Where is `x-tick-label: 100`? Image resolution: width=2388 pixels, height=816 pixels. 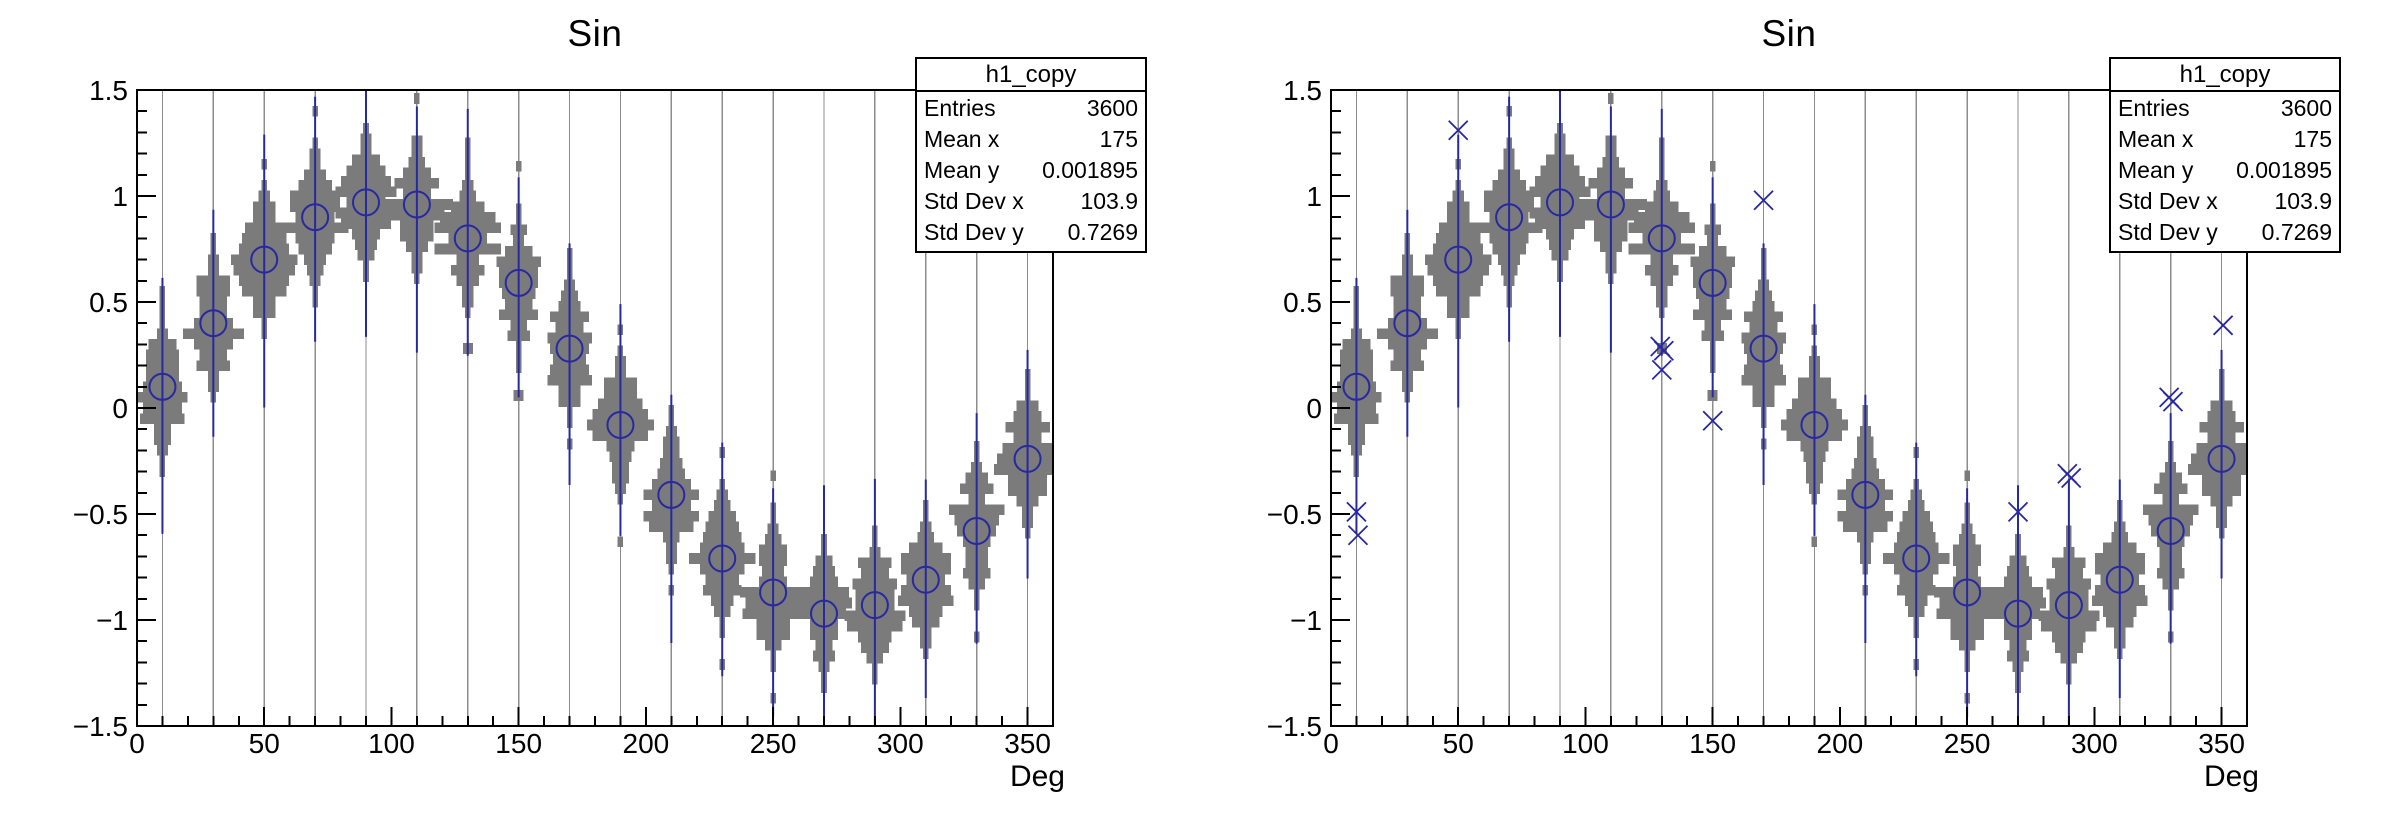
x-tick-label: 100 is located at coordinates (391, 743).